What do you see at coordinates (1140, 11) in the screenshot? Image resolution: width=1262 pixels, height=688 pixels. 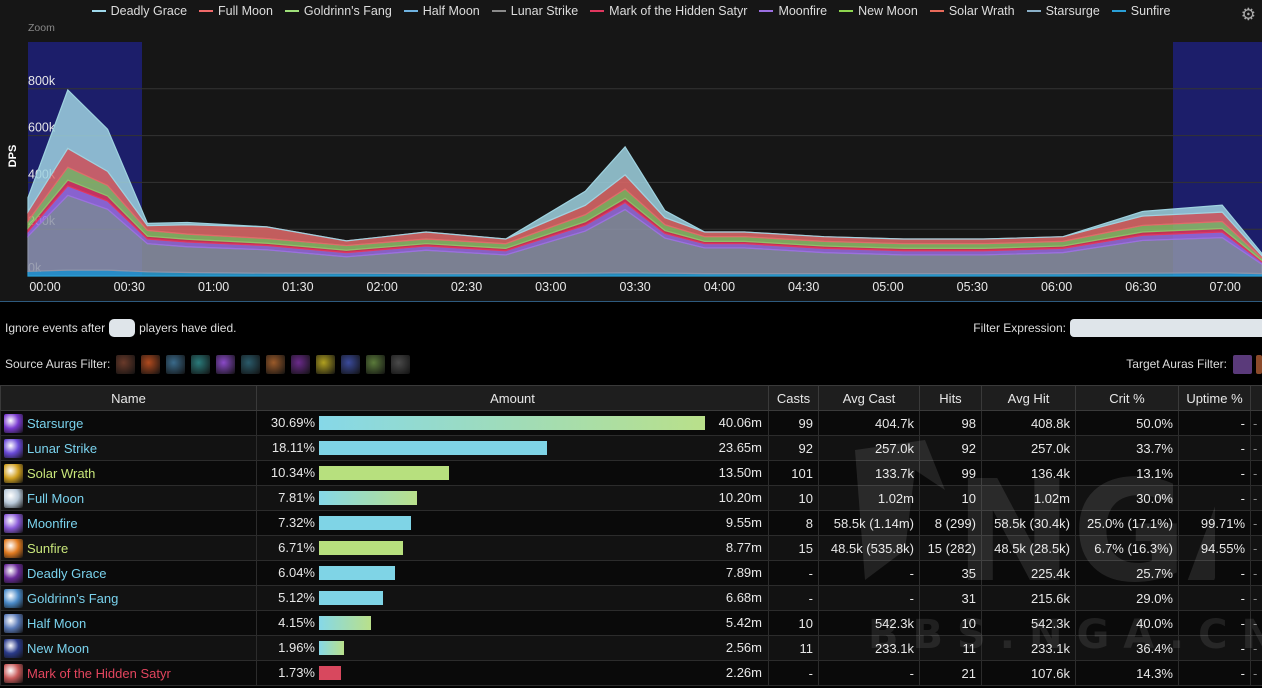 I see `legend-item: Sunfire` at bounding box center [1140, 11].